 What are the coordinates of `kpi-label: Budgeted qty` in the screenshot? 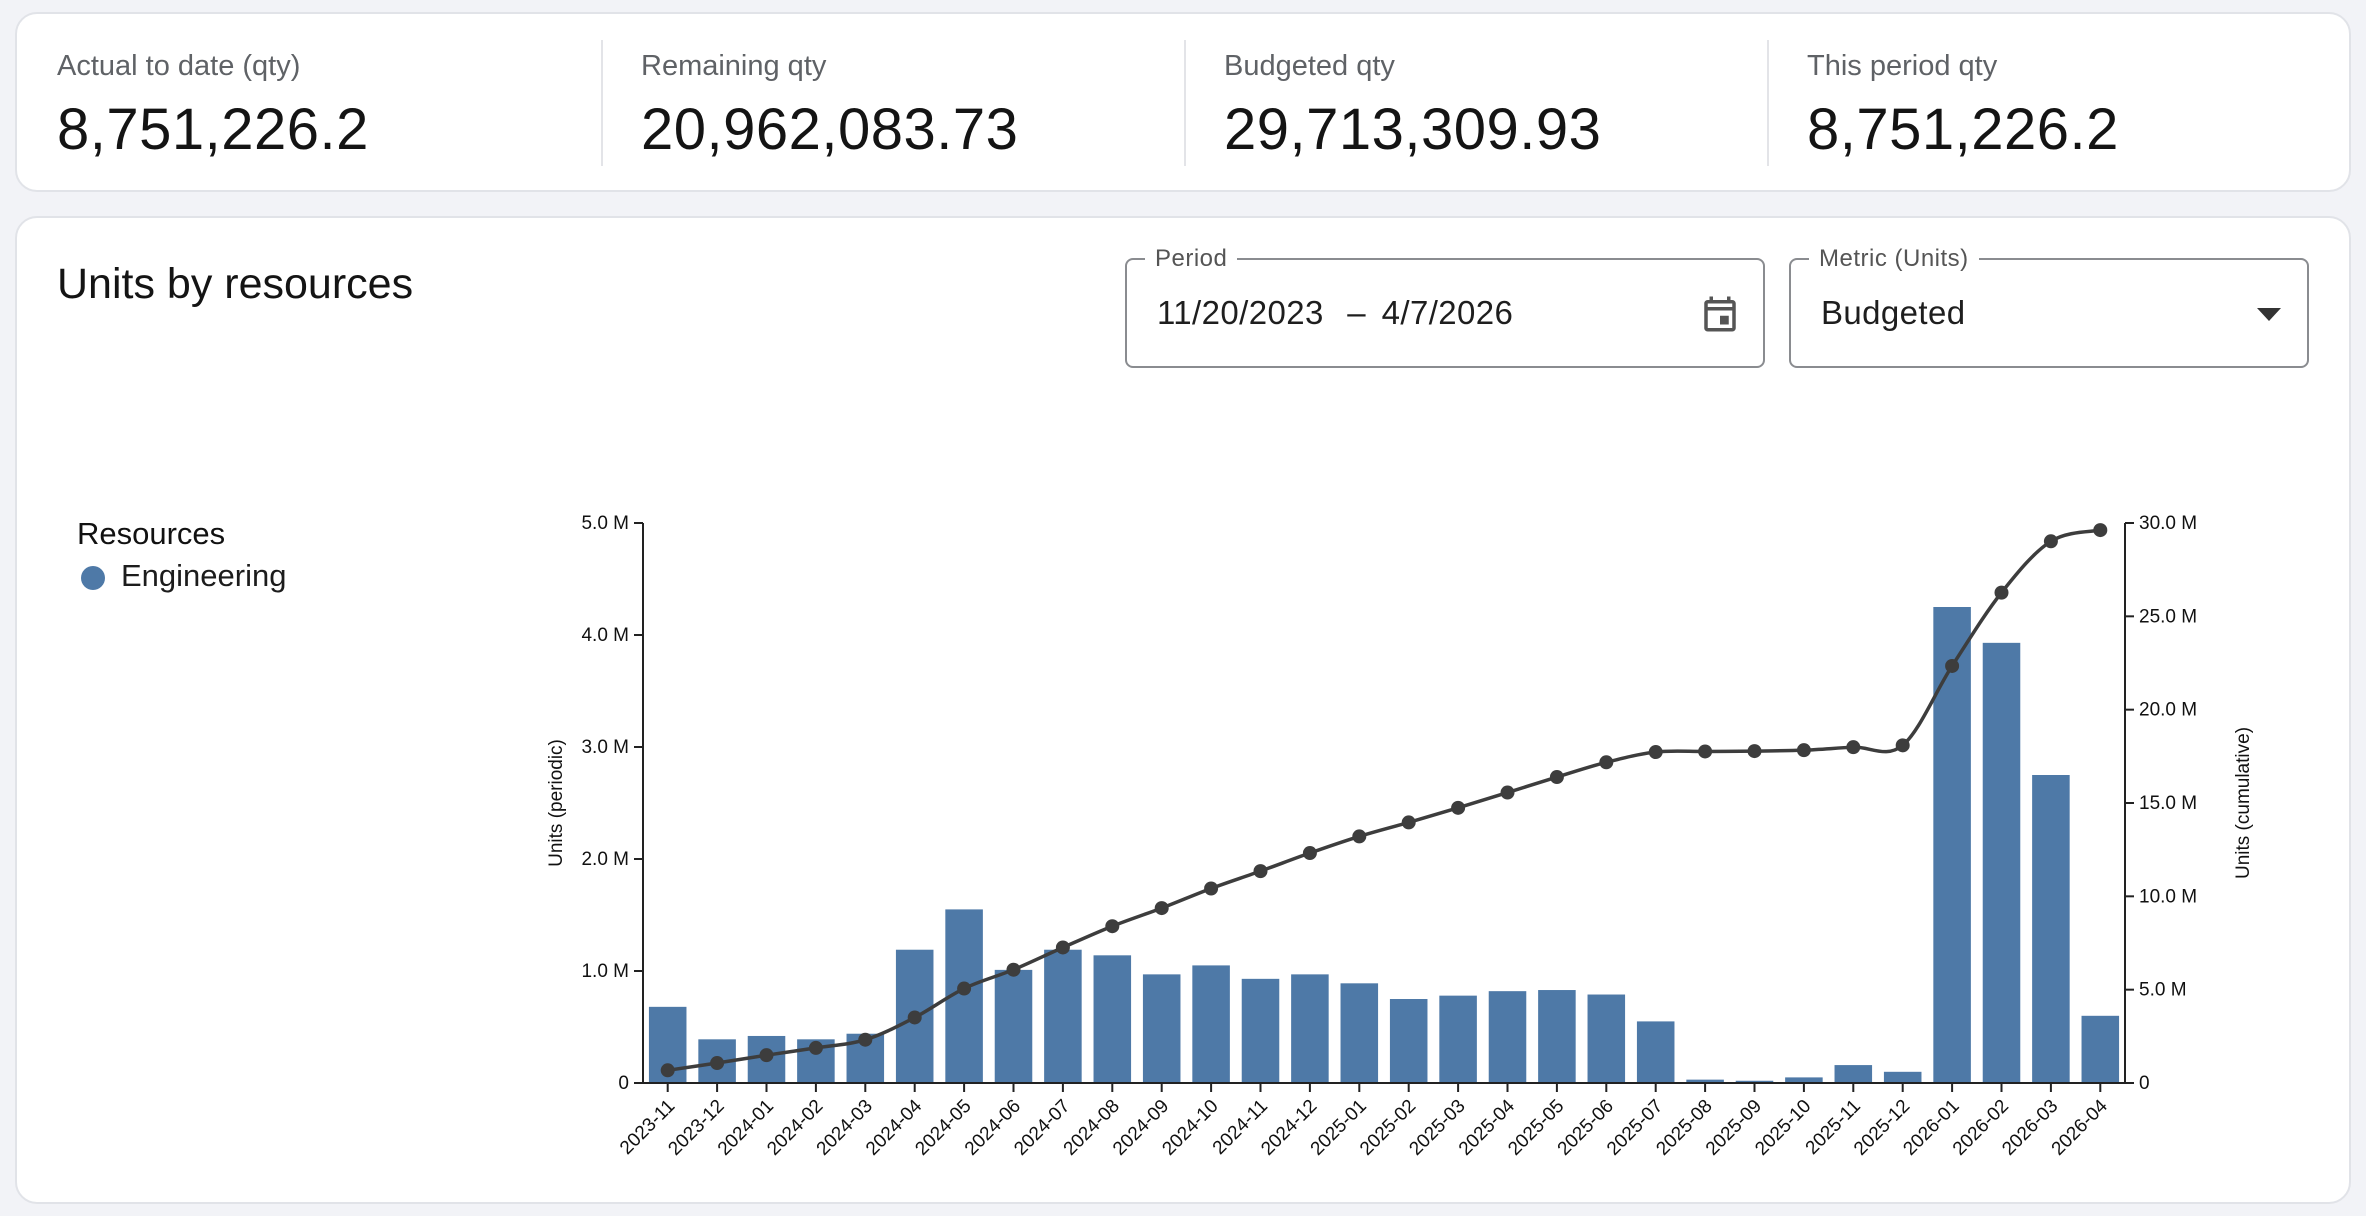 It's located at (1309, 66).